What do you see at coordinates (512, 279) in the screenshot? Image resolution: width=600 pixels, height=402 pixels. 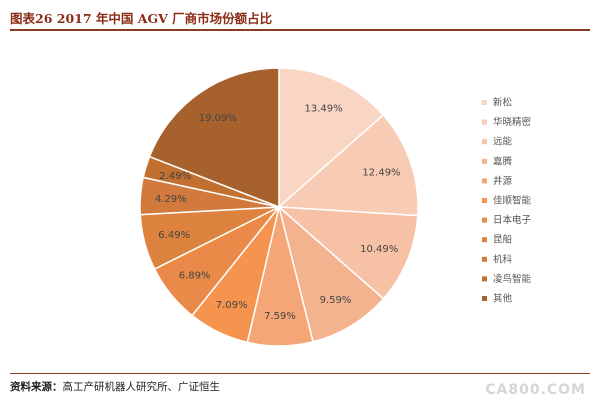 I see `legend-label: 凌鸟智能` at bounding box center [512, 279].